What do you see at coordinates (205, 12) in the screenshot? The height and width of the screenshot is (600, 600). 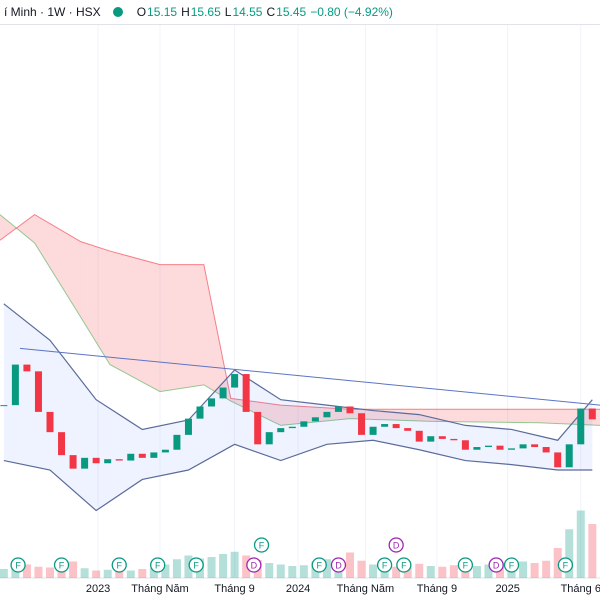 I see `ohlc-value: 15.65` at bounding box center [205, 12].